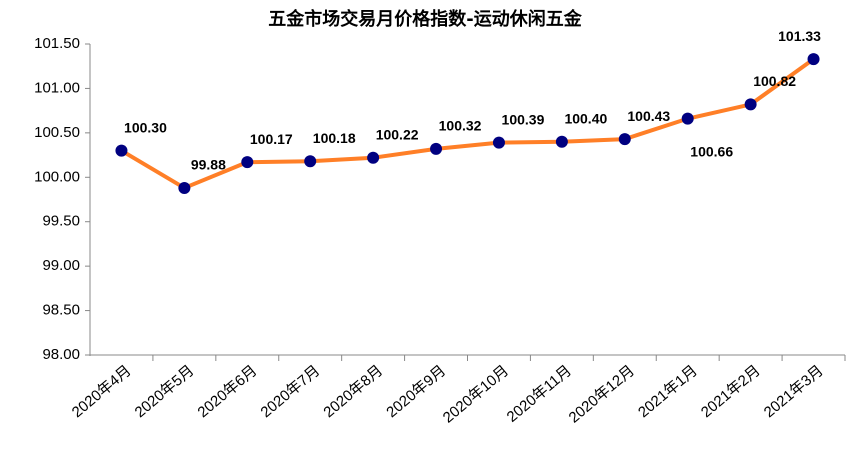 This screenshot has height=466, width=850. I want to click on y-tick-label: 100.50, so click(57, 132).